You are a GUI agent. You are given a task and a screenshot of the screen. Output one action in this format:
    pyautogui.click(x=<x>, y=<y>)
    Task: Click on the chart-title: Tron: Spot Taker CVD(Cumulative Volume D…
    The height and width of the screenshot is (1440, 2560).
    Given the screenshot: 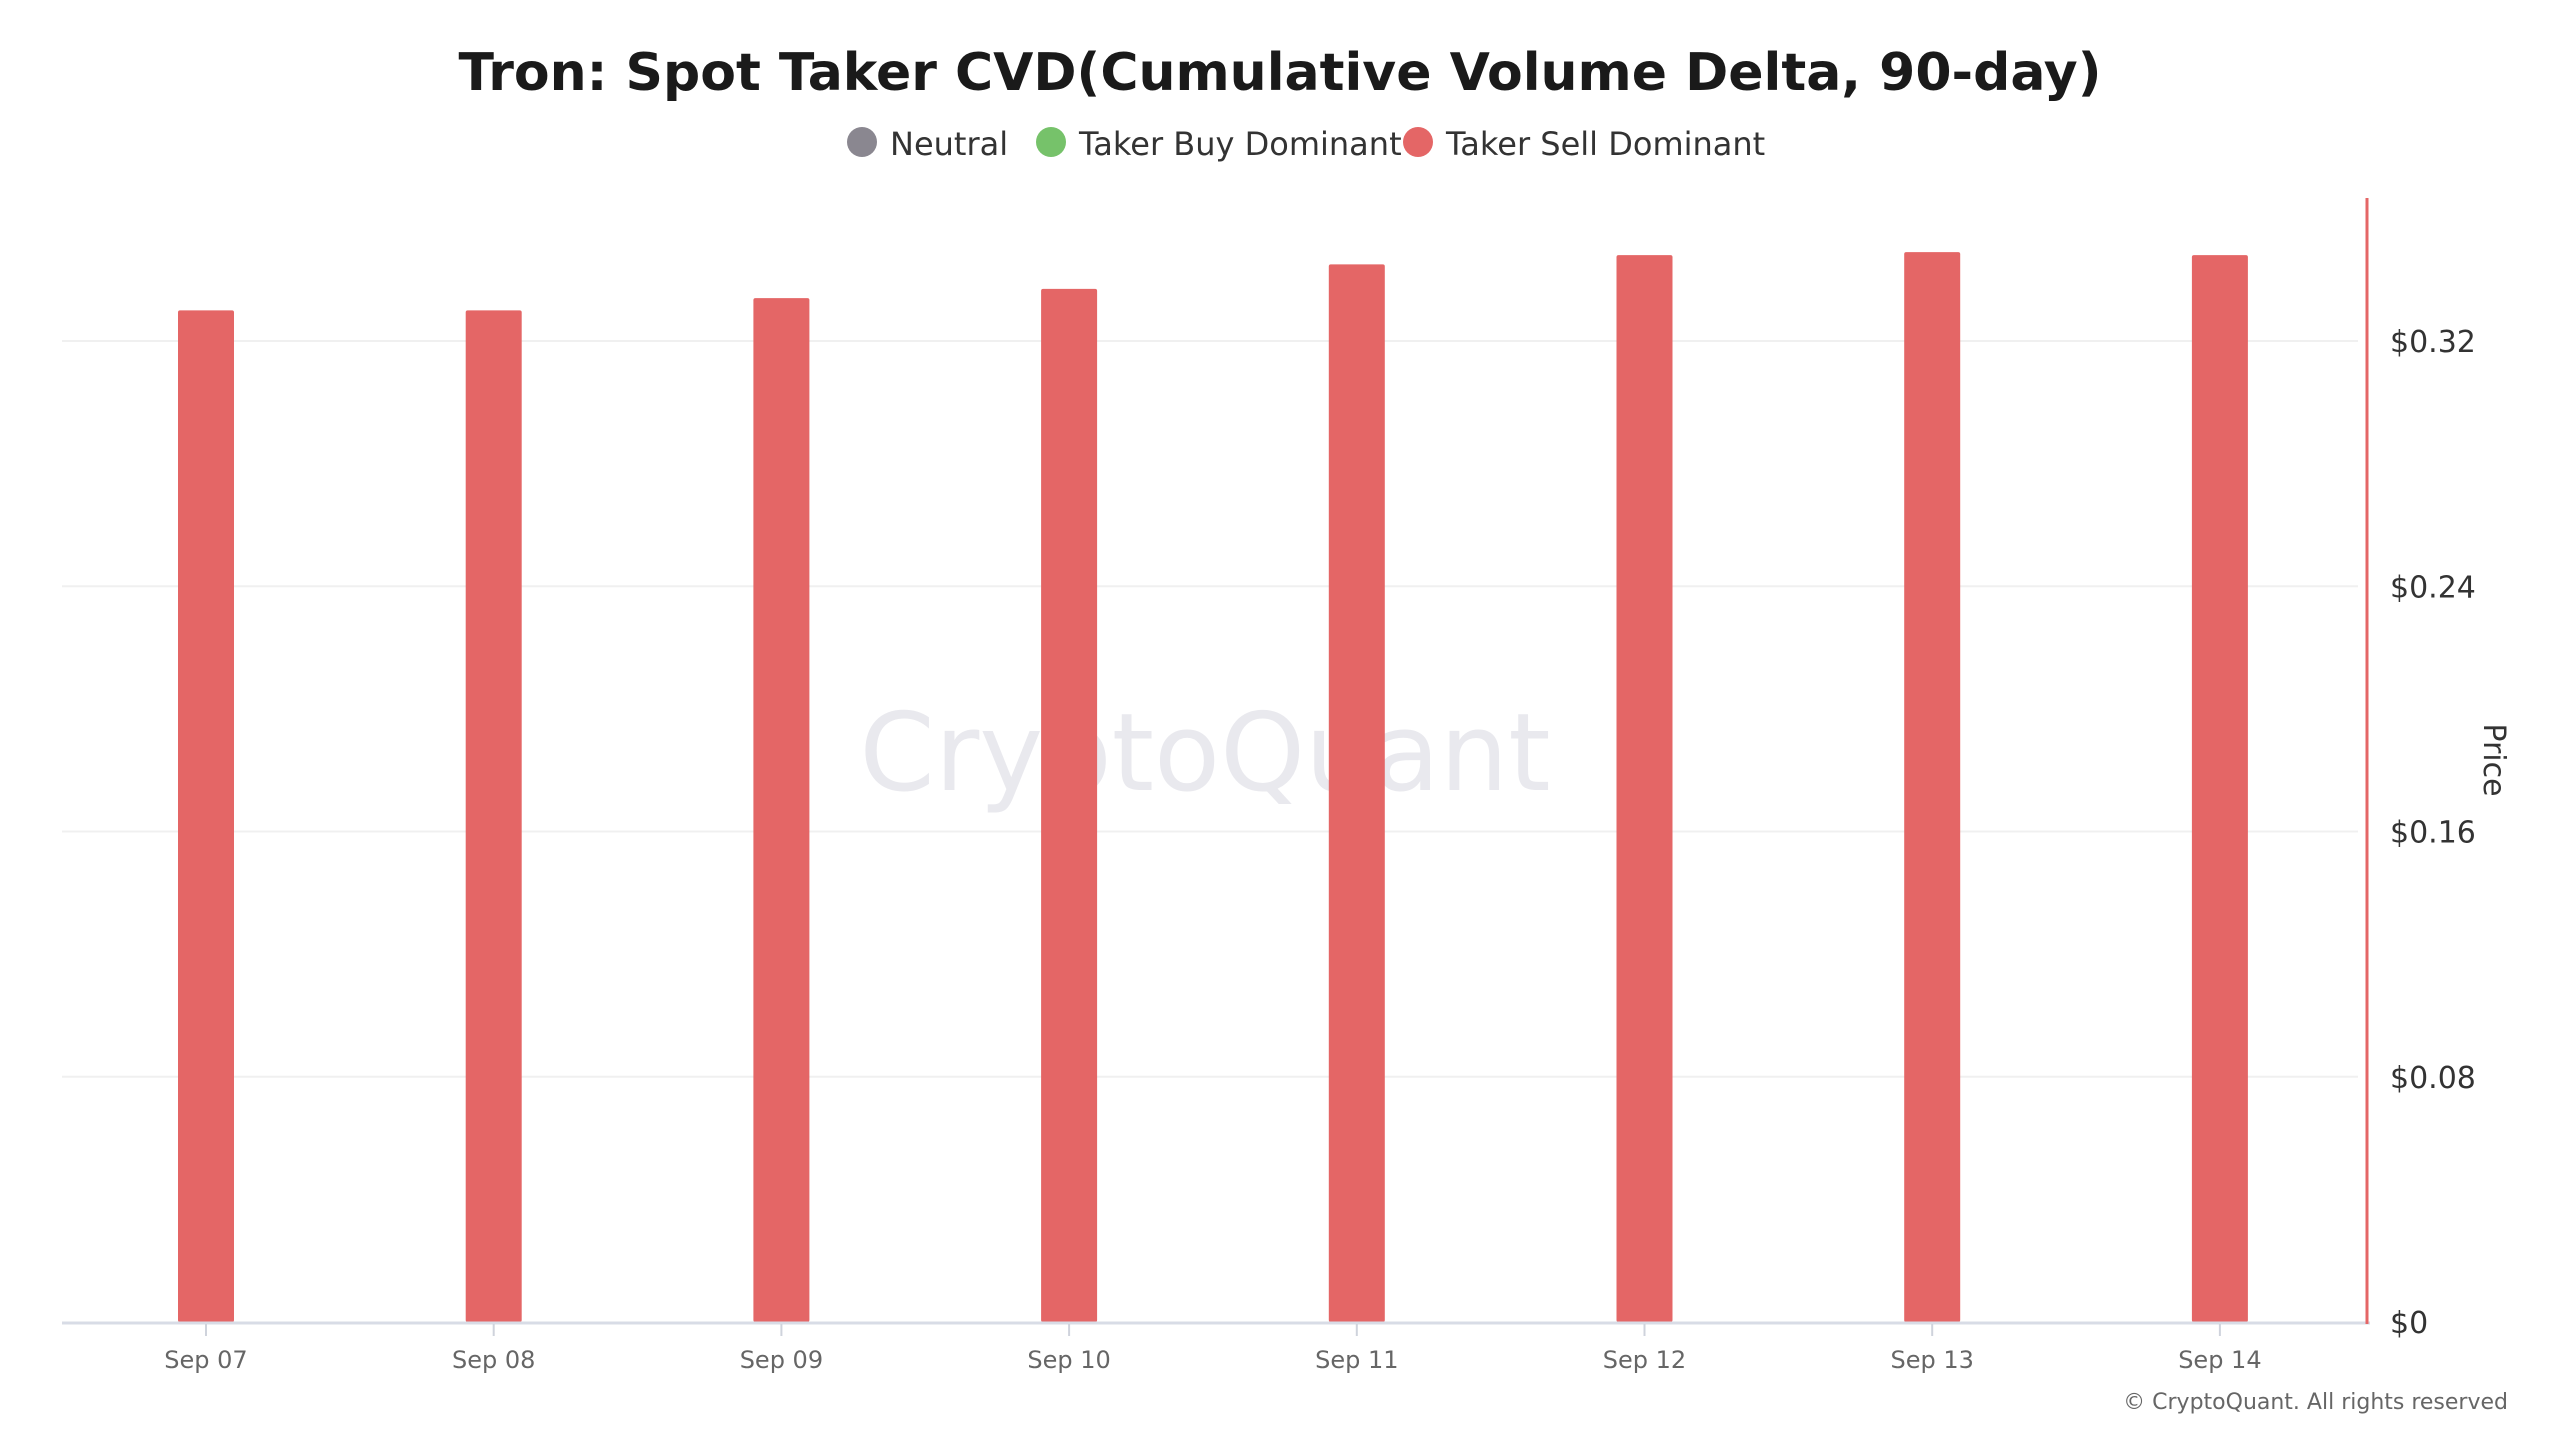 What is the action you would take?
    pyautogui.click(x=1280, y=73)
    